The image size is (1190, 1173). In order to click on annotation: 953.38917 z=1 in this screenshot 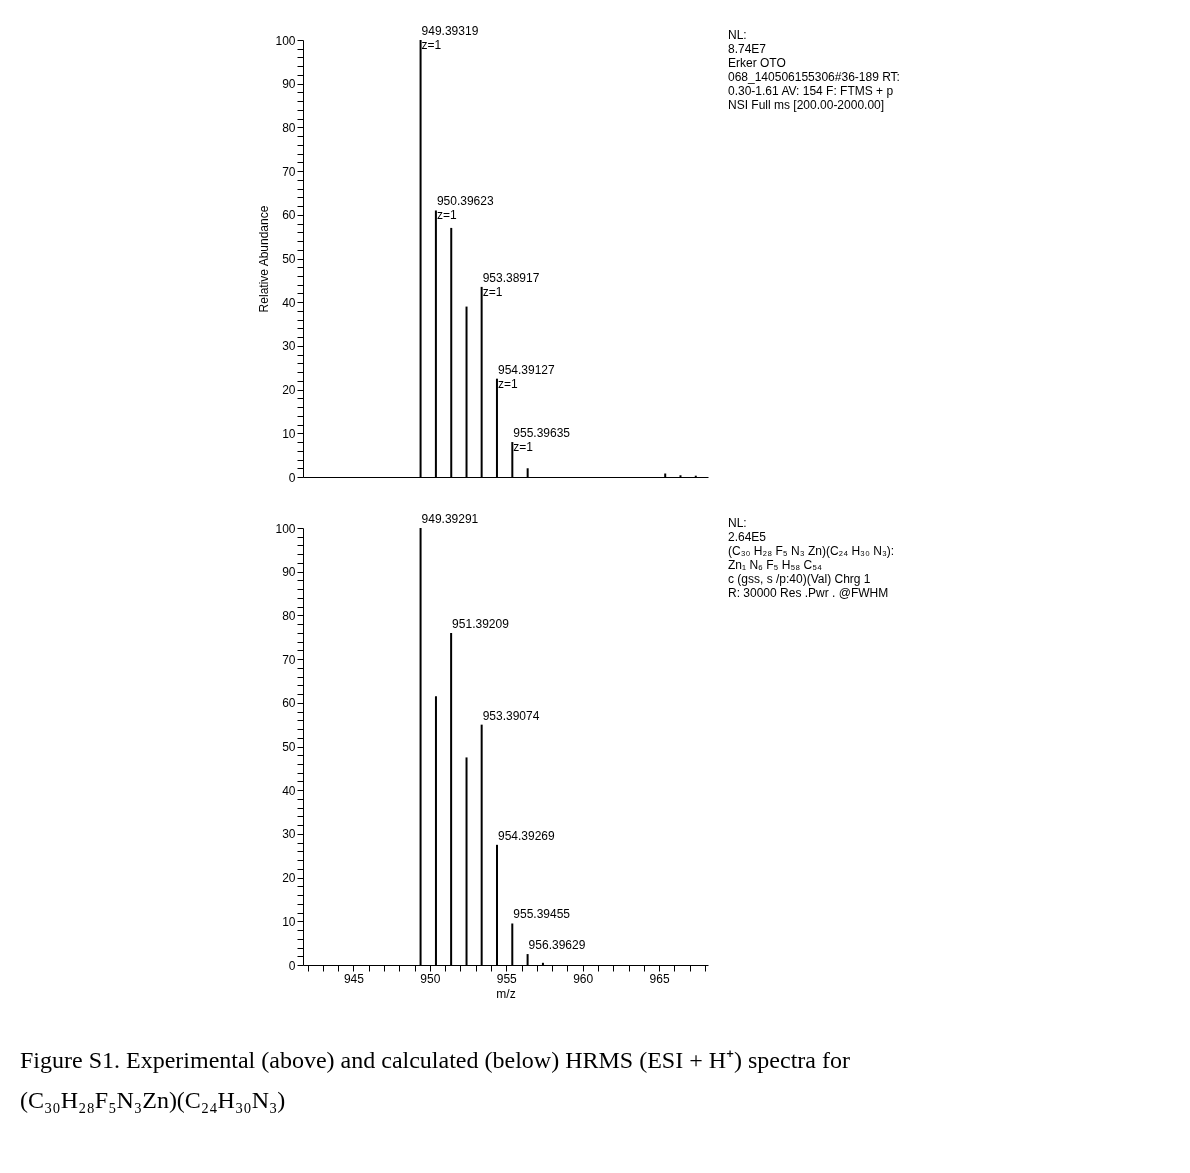, I will do `click(511, 284)`.